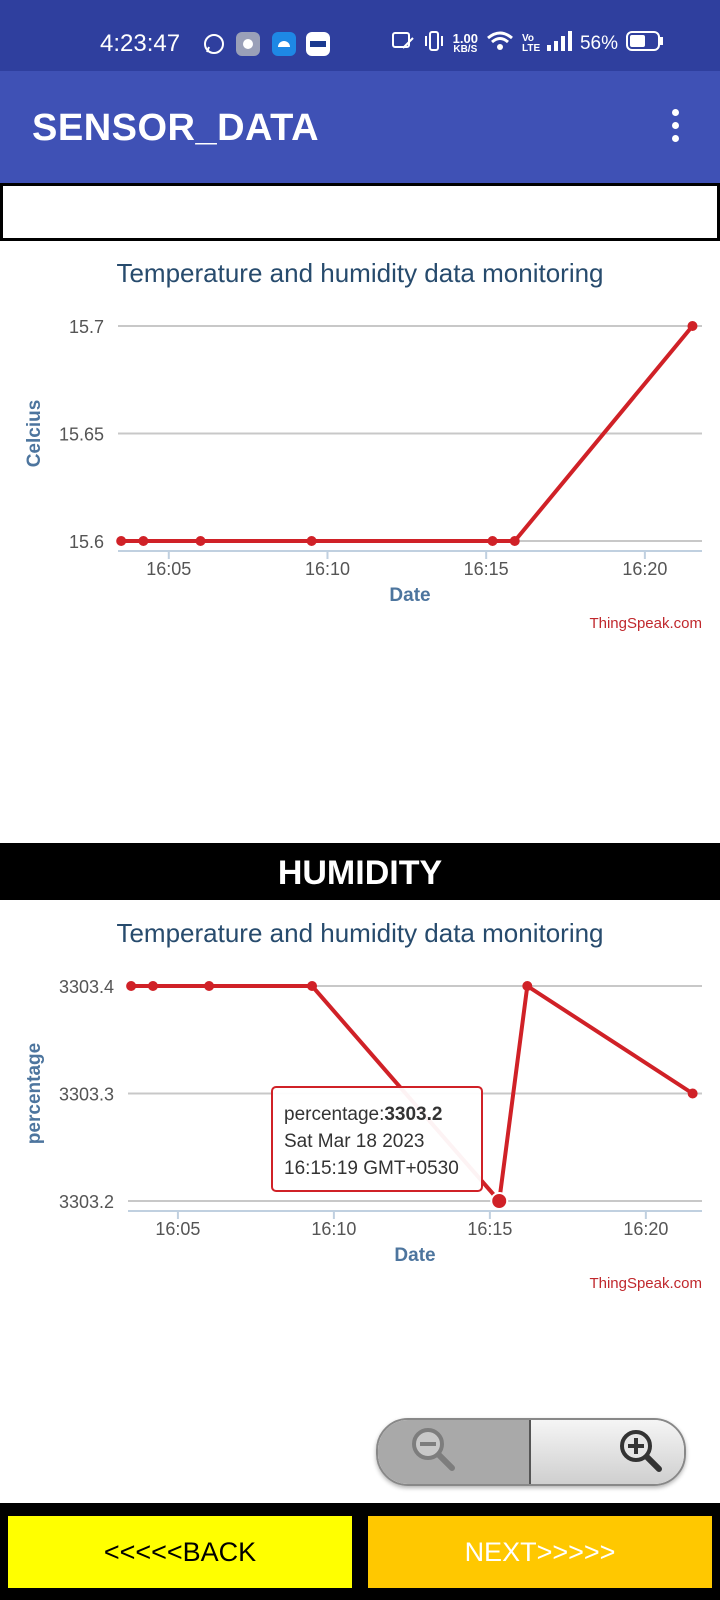  What do you see at coordinates (531, 43) in the screenshot?
I see `volte-icon: Vo LTE` at bounding box center [531, 43].